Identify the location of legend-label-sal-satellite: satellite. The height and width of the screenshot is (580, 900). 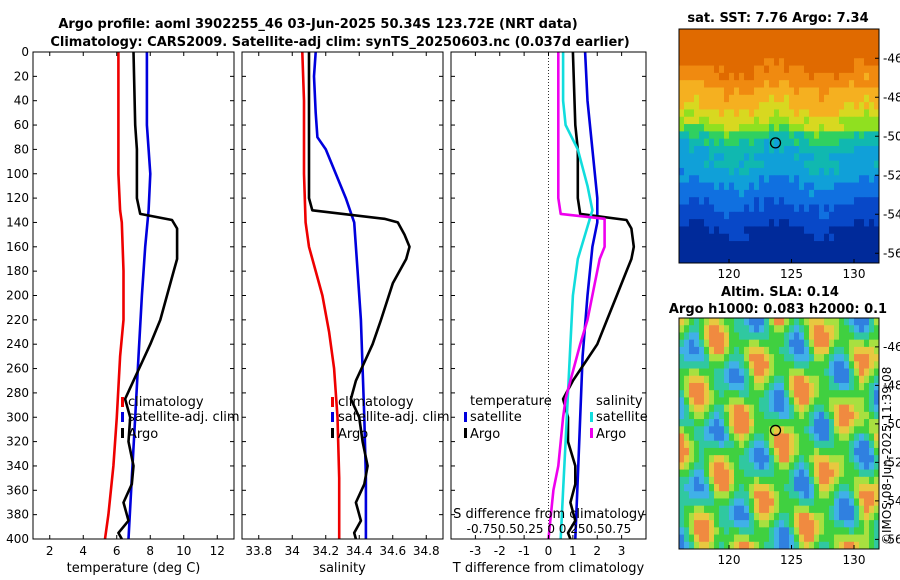
(622, 417).